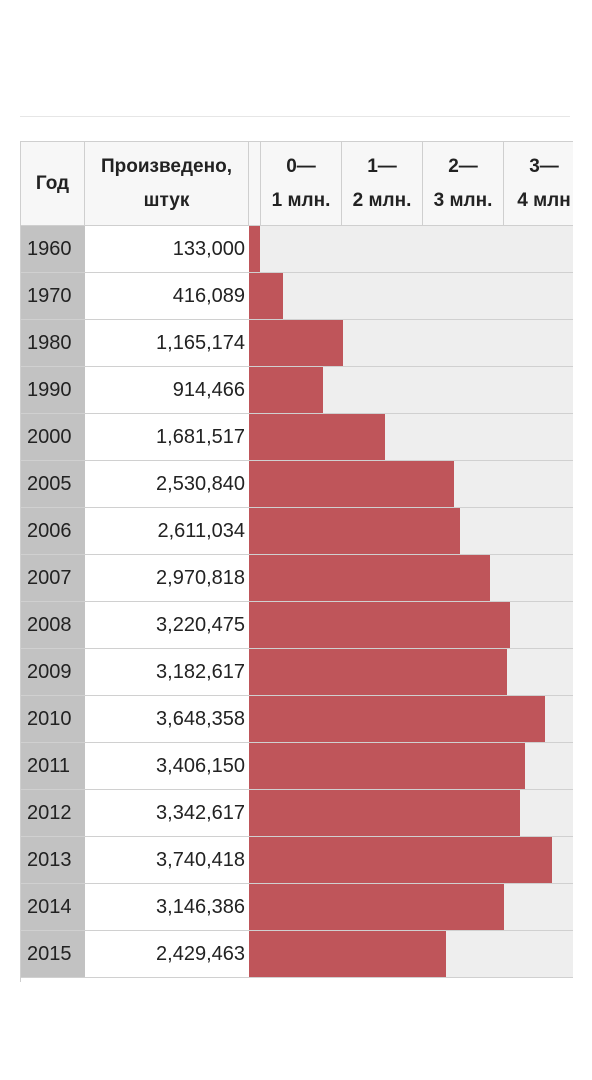 The width and height of the screenshot is (592, 1080). What do you see at coordinates (53, 625) in the screenshot?
I see `year-cell: 2008` at bounding box center [53, 625].